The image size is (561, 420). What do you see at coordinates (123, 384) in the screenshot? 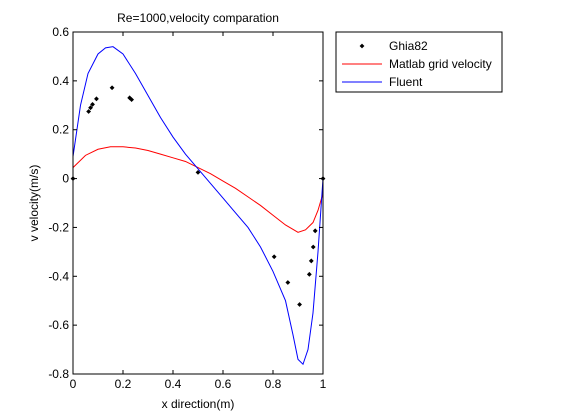
I see `x-tick-label: 0.2` at bounding box center [123, 384].